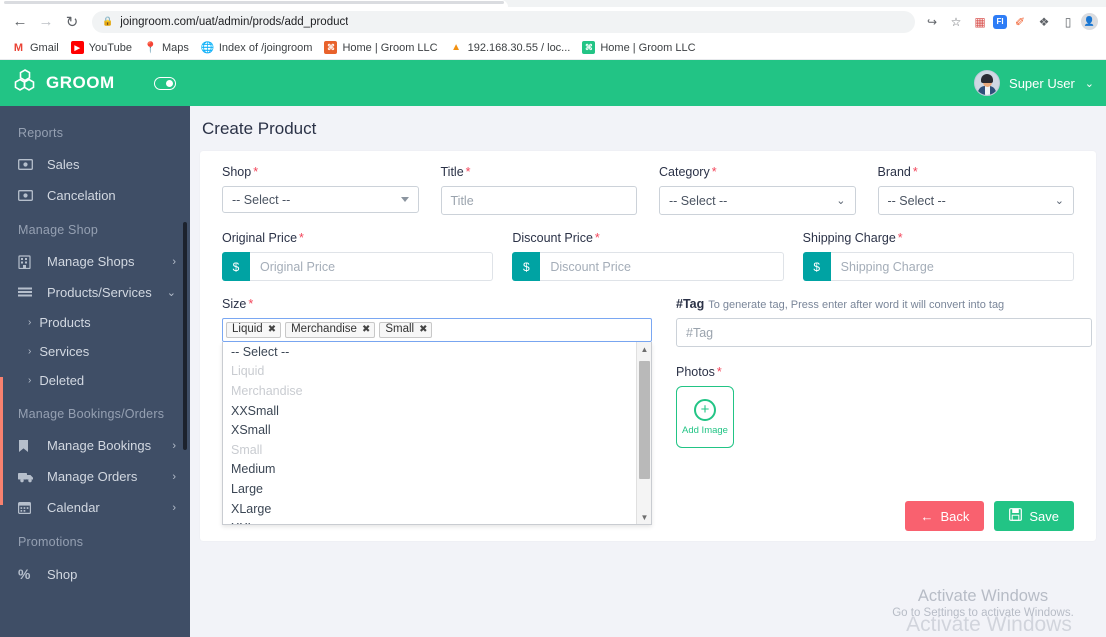 This screenshot has width=1106, height=637. Describe the element at coordinates (95, 164) in the screenshot. I see `sidebar-item-sales: Sales` at that location.